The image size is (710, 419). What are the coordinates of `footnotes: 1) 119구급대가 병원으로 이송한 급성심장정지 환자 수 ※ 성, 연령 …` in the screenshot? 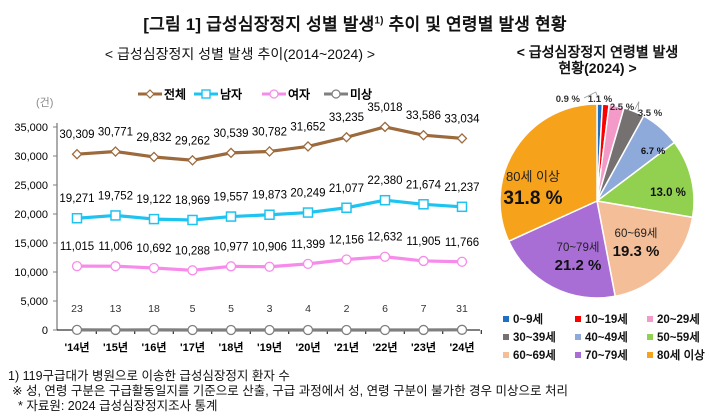 It's located at (288, 391).